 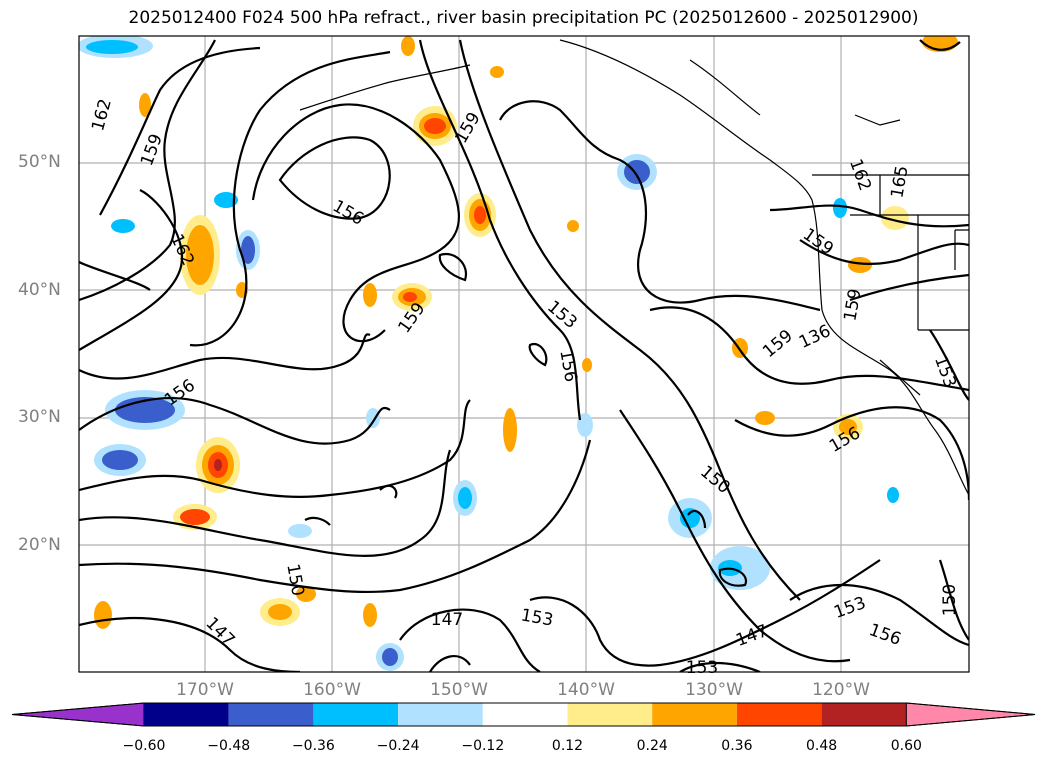 What do you see at coordinates (737, 746) in the screenshot?
I see `colorbar-tick-label: 0.36` at bounding box center [737, 746].